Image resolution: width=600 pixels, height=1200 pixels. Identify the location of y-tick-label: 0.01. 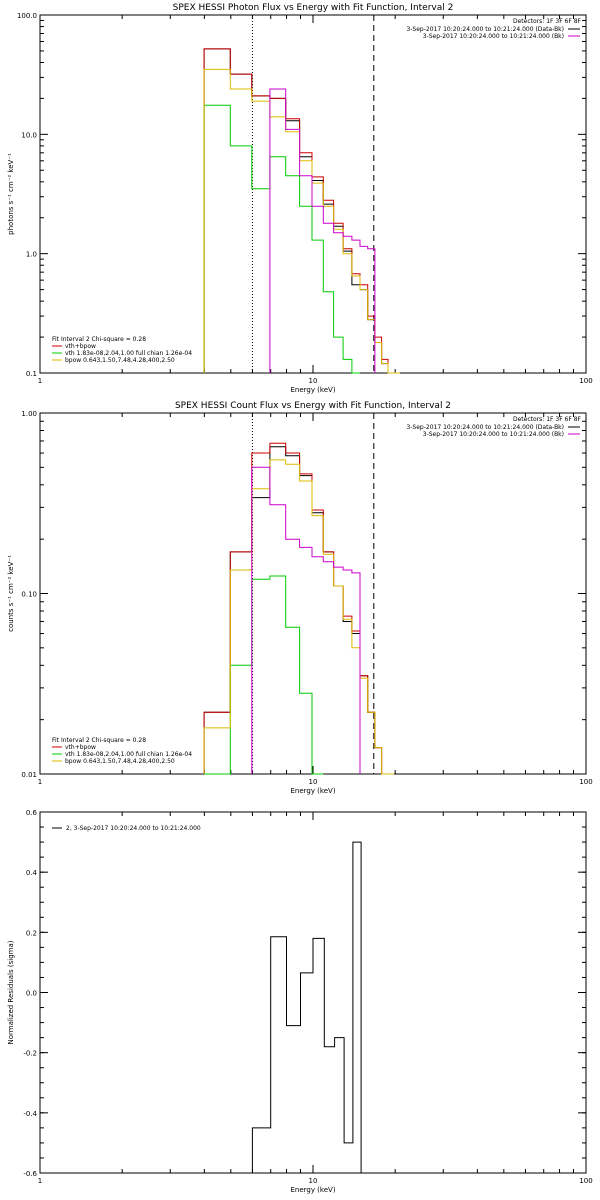
(29, 775).